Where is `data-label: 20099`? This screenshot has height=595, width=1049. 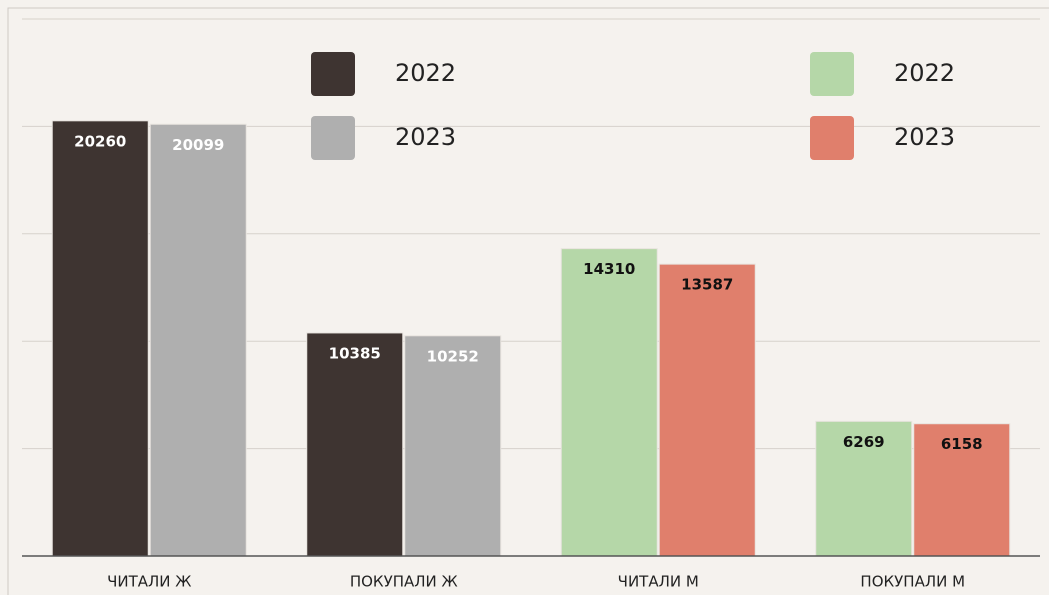
data-label: 20099 is located at coordinates (198, 145).